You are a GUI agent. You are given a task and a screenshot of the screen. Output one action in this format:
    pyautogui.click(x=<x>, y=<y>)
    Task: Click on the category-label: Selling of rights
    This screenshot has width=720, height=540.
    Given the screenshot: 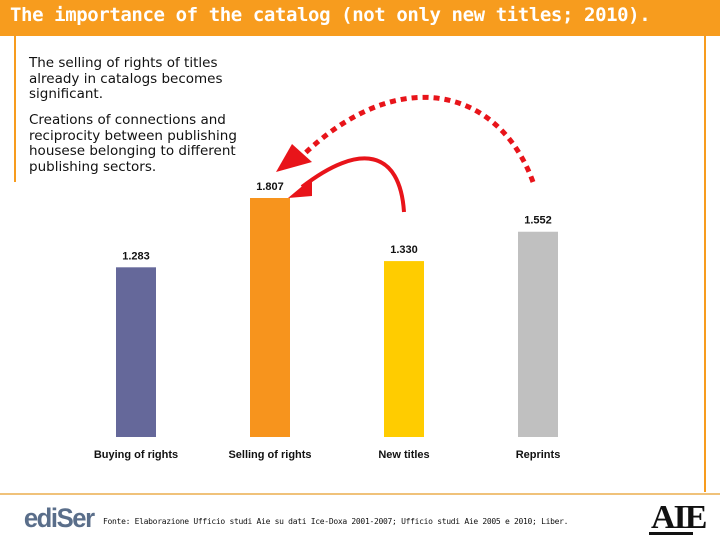 What is the action you would take?
    pyautogui.click(x=269, y=455)
    